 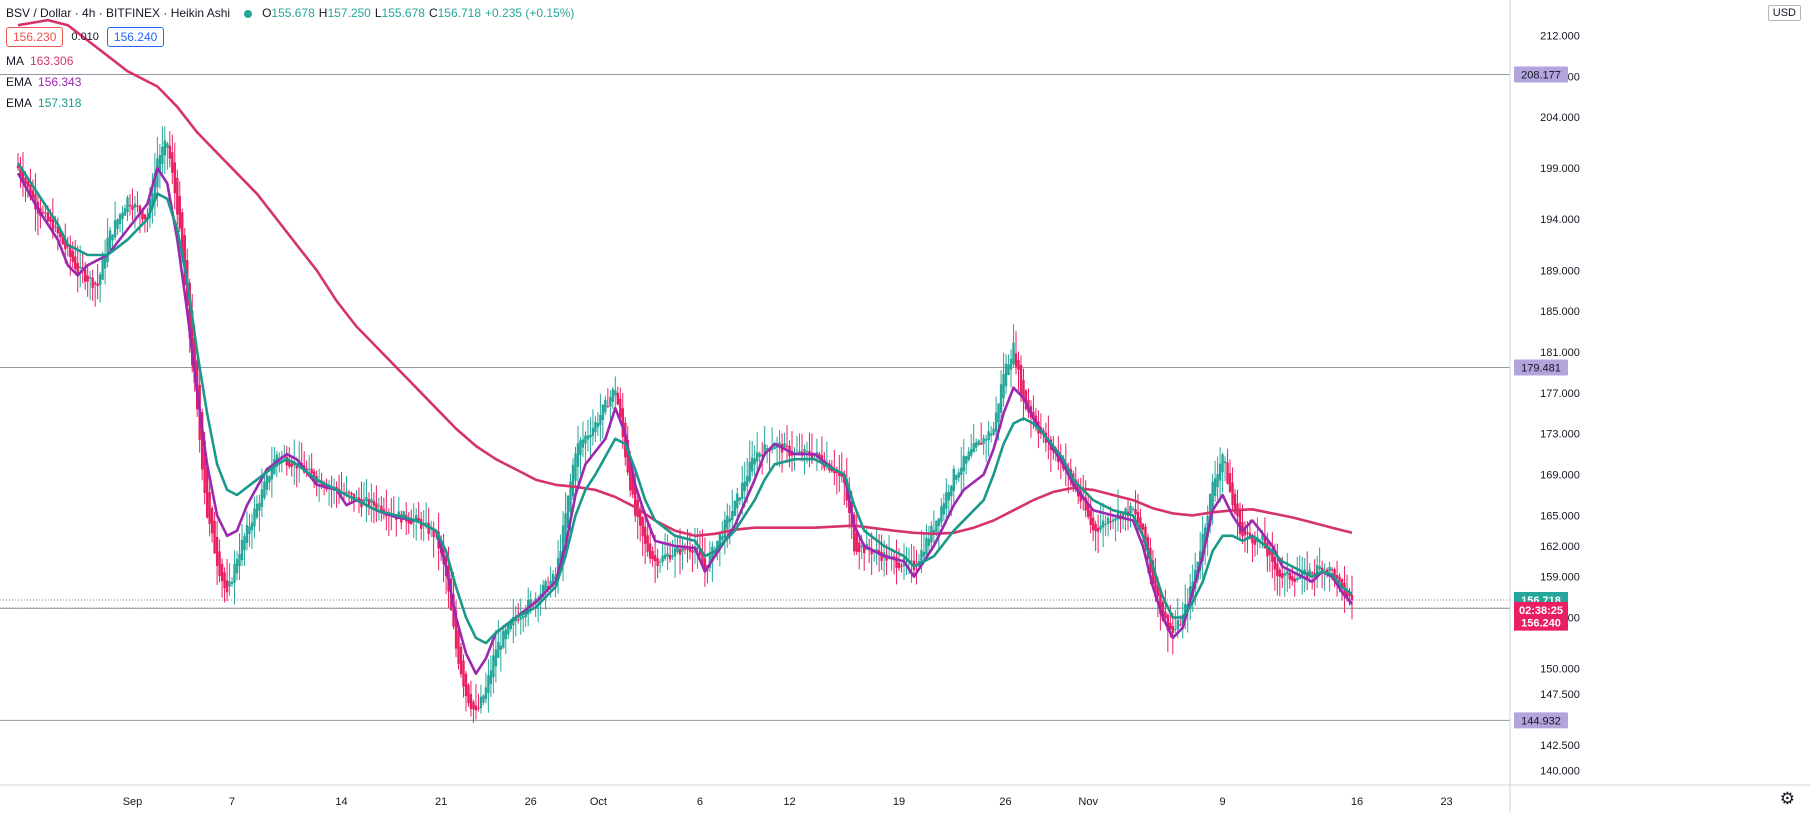 What do you see at coordinates (135, 37) in the screenshot?
I see `buy-button: 156.240` at bounding box center [135, 37].